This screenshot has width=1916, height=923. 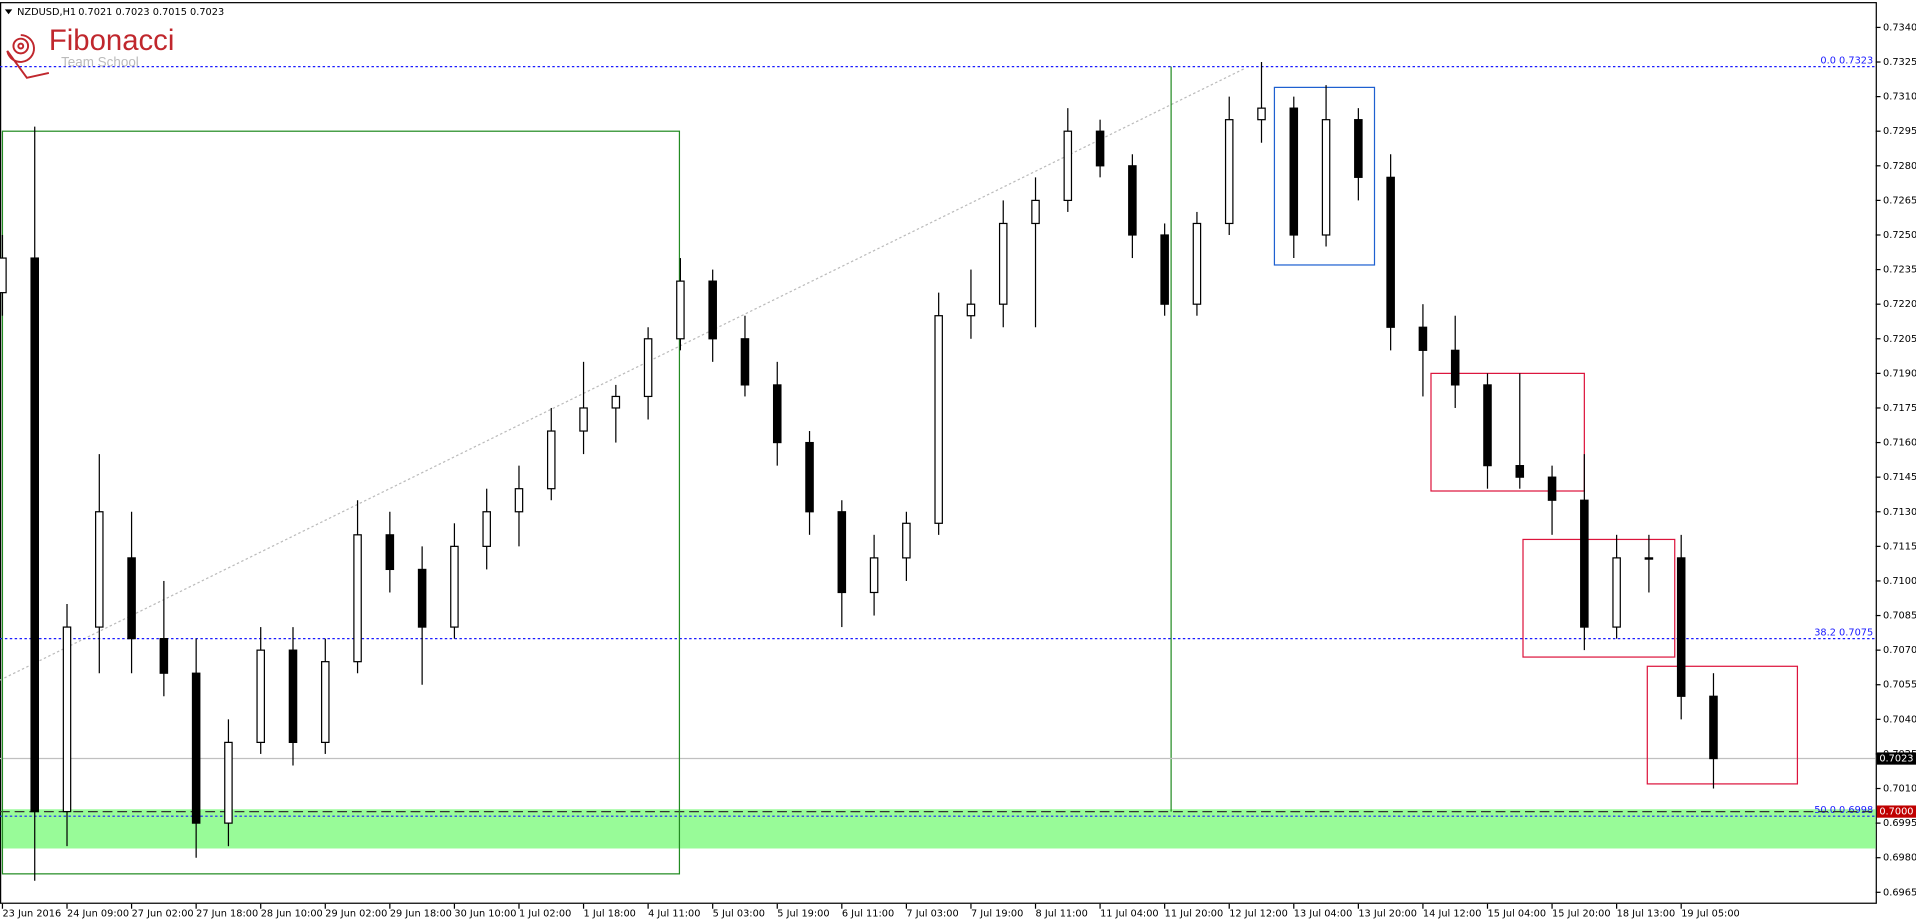 What do you see at coordinates (8, 12) in the screenshot?
I see `menu-arrow` at bounding box center [8, 12].